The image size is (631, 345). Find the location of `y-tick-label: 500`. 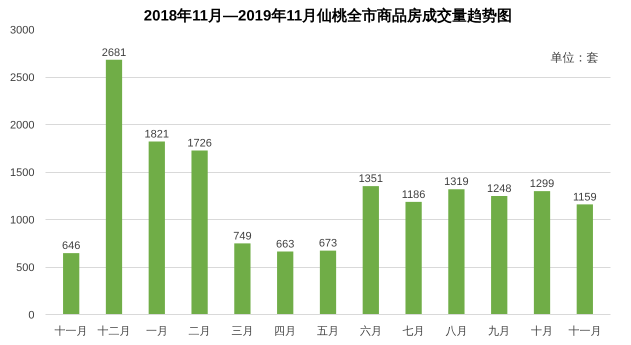

y-tick-label: 500 is located at coordinates (25, 268).